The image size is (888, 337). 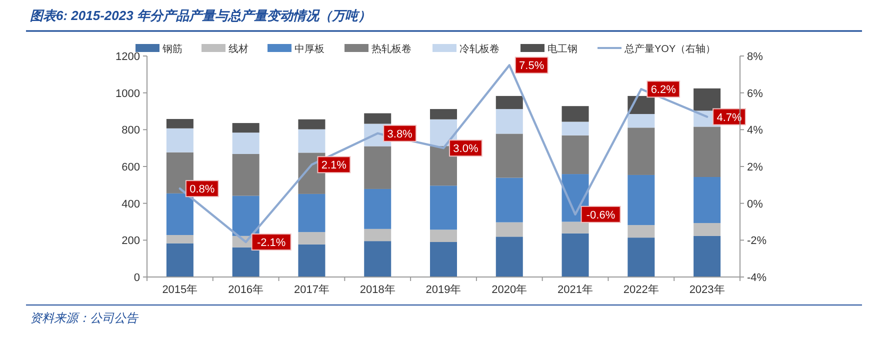 I want to click on data-label: -2.1%, so click(x=271, y=243).